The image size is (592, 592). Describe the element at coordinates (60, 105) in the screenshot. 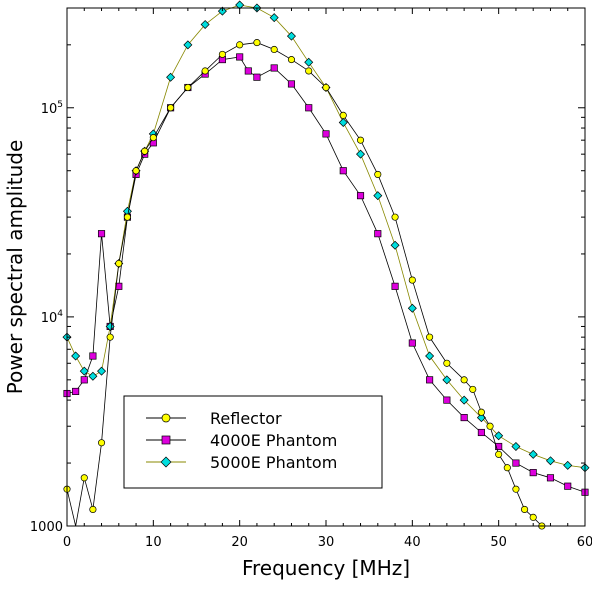

I see `y-tick-exponent: 5` at that location.